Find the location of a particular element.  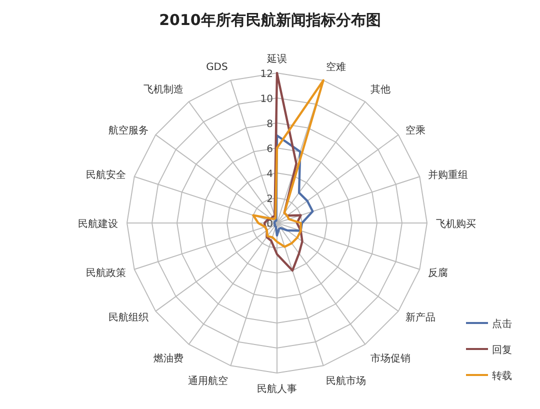

spoke-label: 空难 is located at coordinates (336, 66).